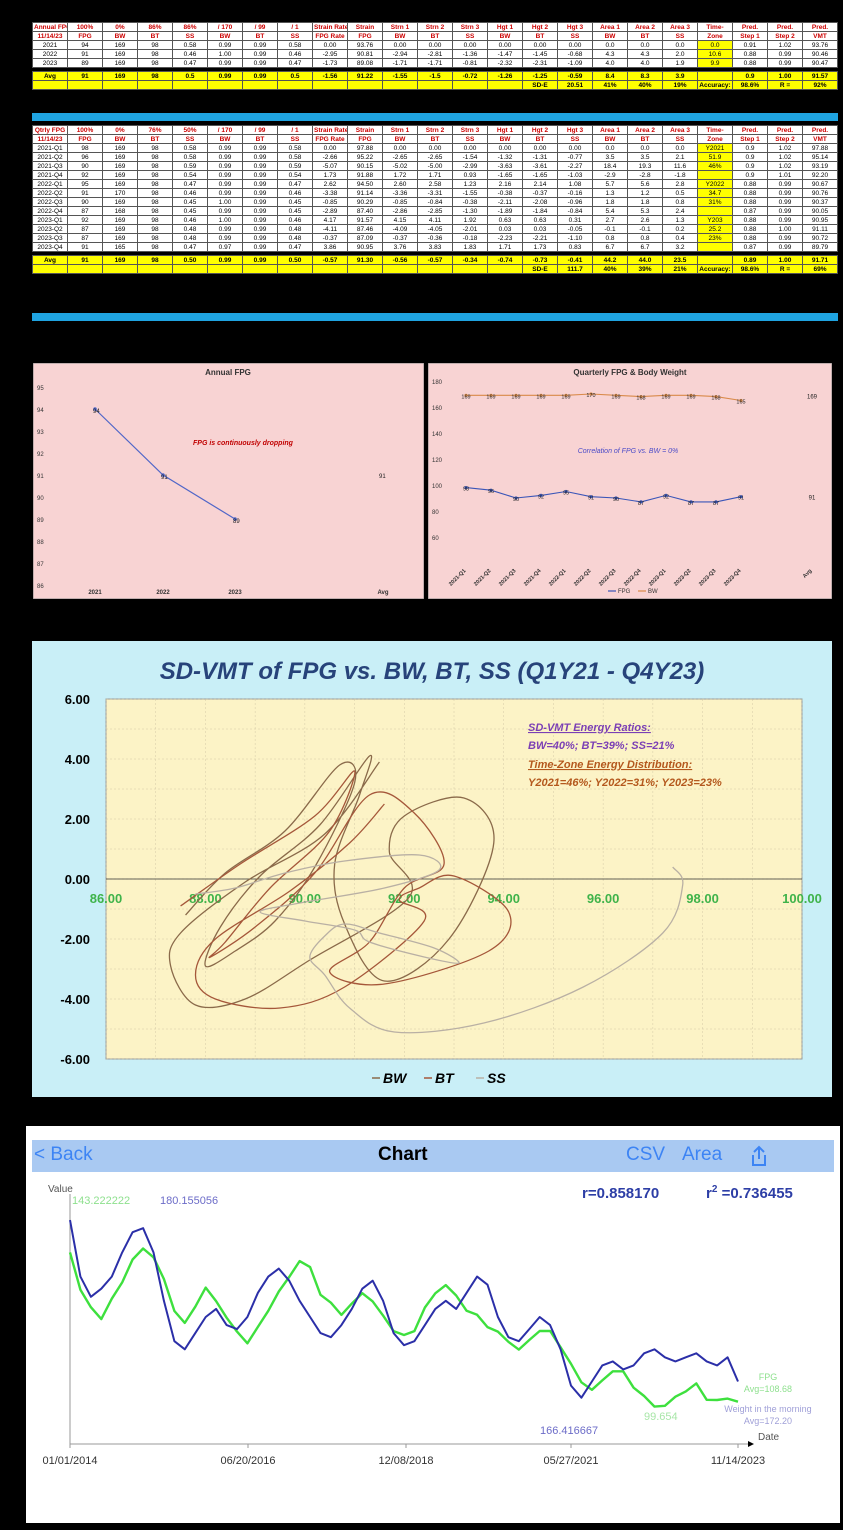 This screenshot has width=843, height=1530. What do you see at coordinates (435, 63) in the screenshot?
I see `table-cell: -1.71` at bounding box center [435, 63].